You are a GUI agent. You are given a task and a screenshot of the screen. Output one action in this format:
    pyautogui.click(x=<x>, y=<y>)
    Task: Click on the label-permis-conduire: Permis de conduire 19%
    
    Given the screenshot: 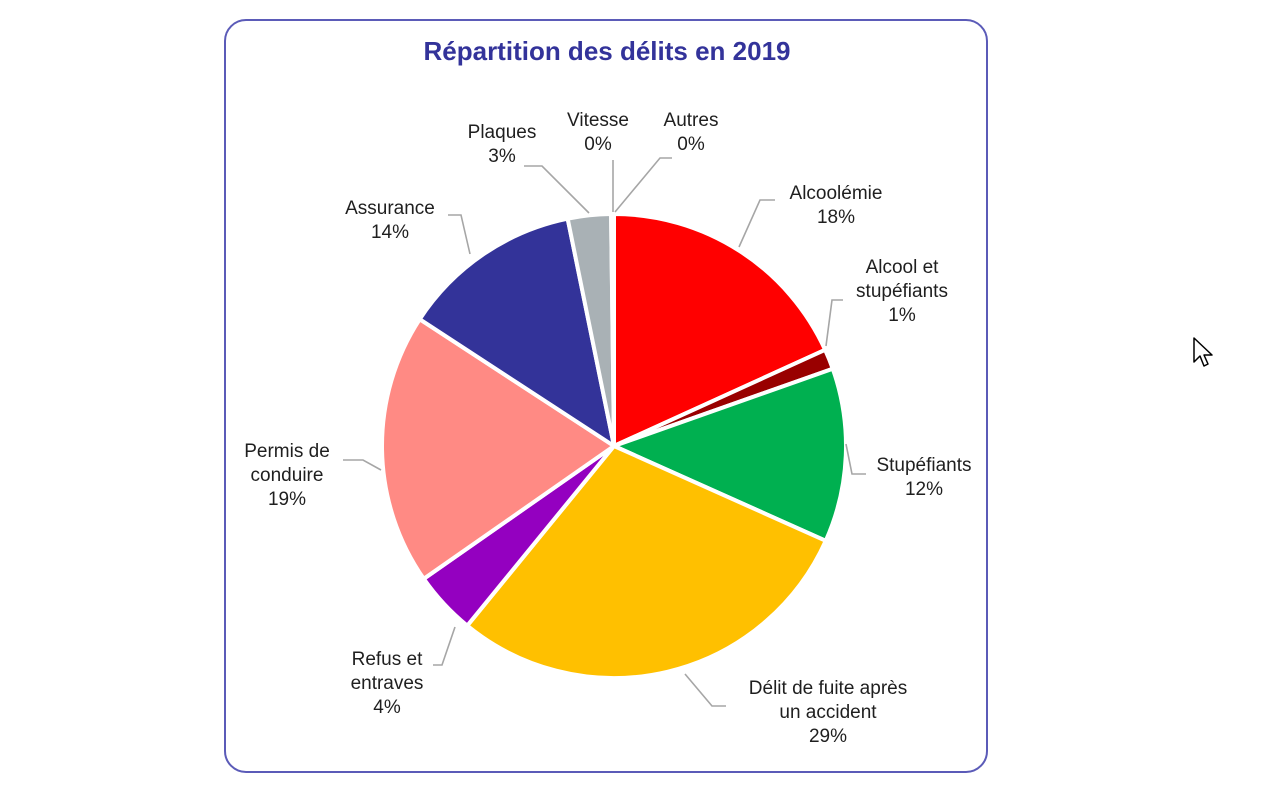 What is the action you would take?
    pyautogui.click(x=287, y=475)
    